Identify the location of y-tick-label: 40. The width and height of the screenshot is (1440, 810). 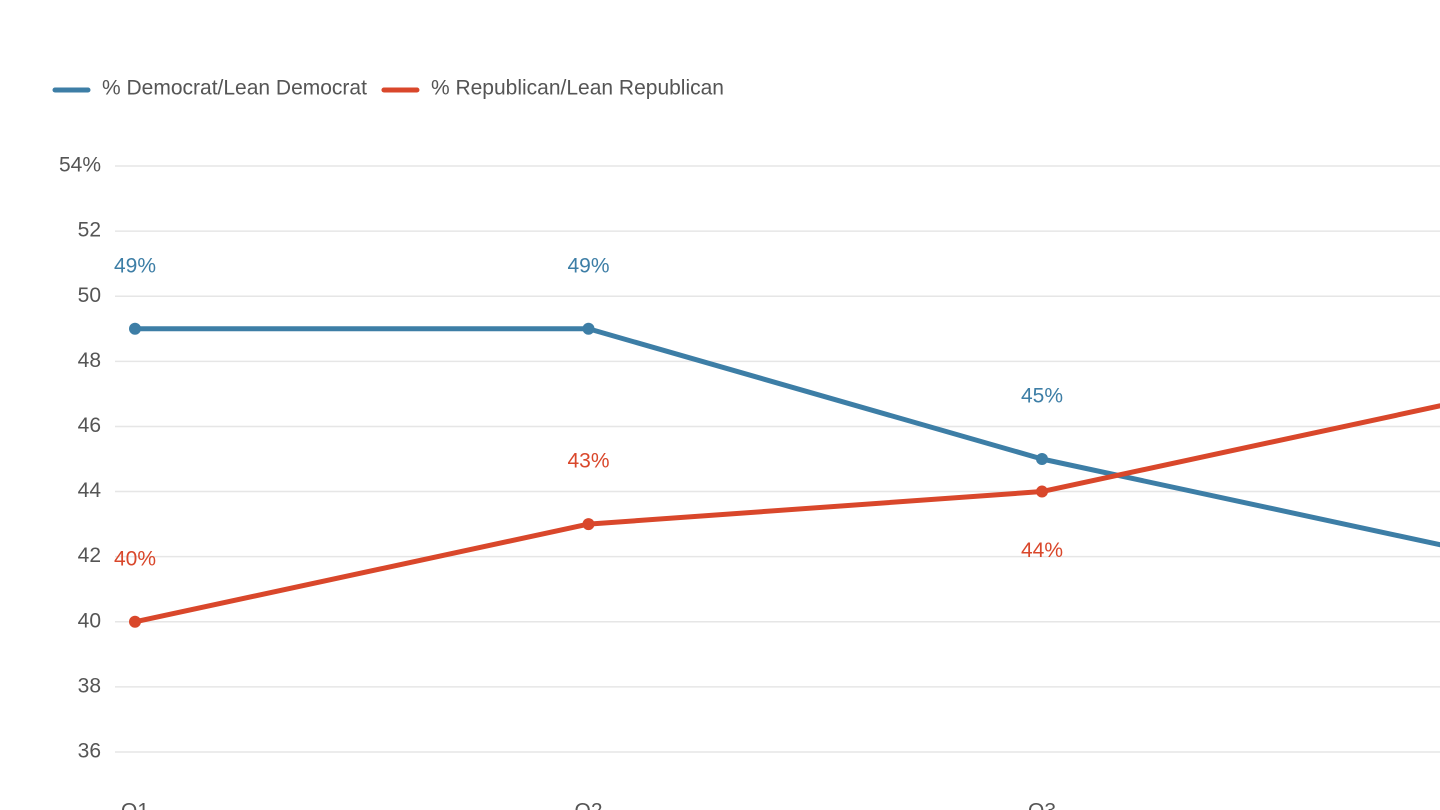
(89, 620).